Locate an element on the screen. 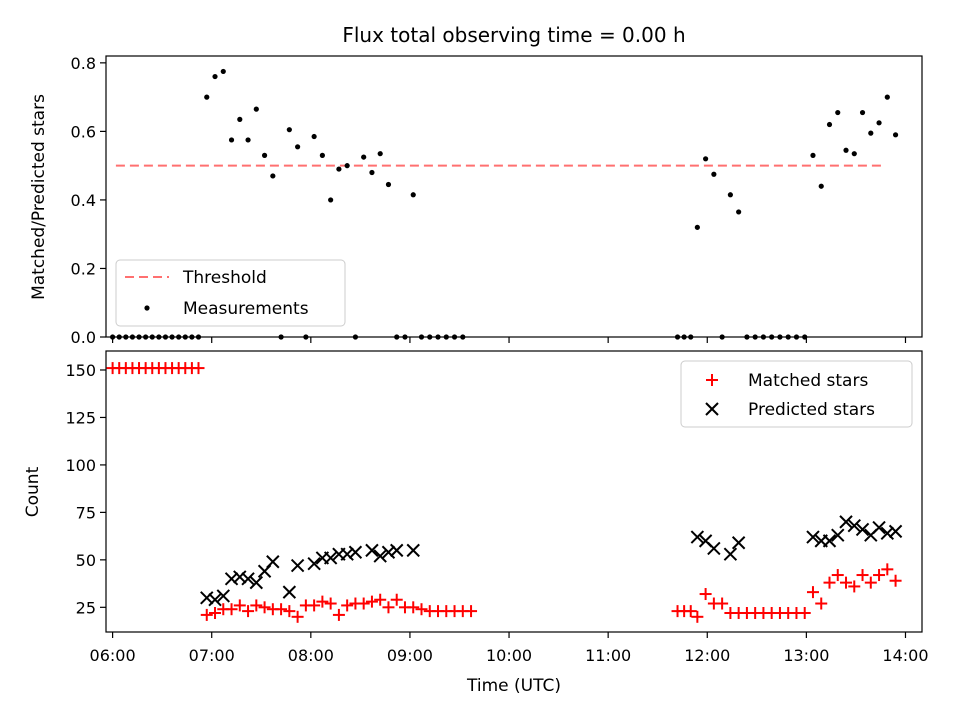 Image resolution: width=960 pixels, height=720 pixels. x-tick-label: 13:00 is located at coordinates (806, 655).